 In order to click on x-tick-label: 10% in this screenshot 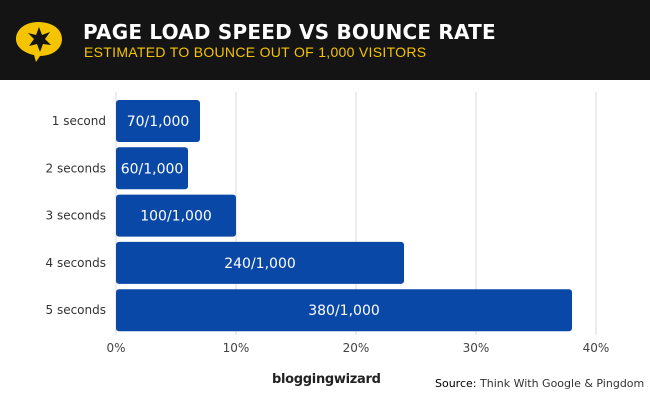, I will do `click(236, 348)`.